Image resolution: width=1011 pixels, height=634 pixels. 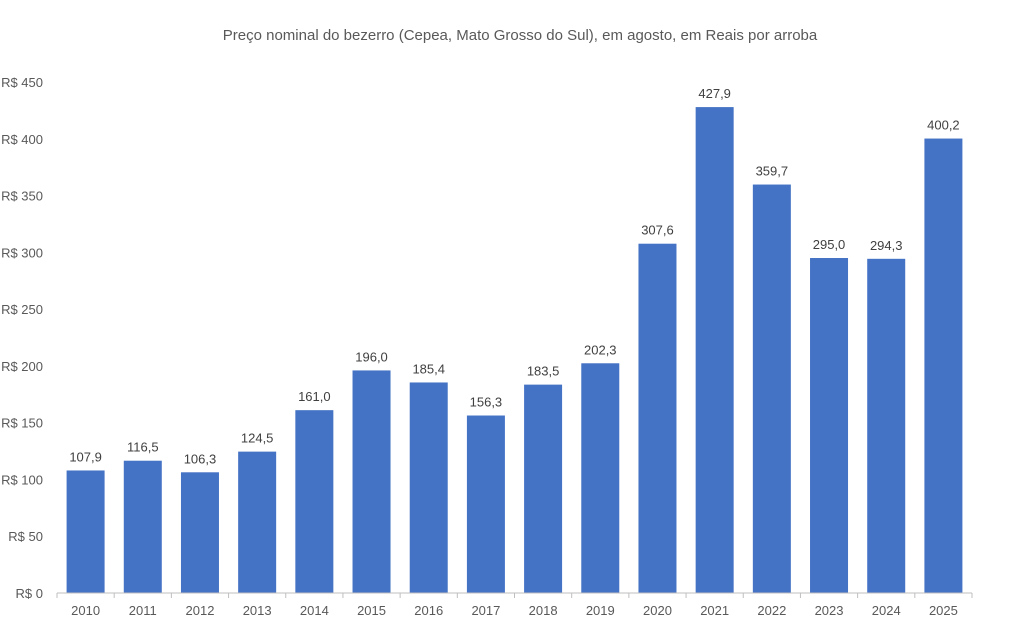 What do you see at coordinates (600, 349) in the screenshot?
I see `data-label: 202,3` at bounding box center [600, 349].